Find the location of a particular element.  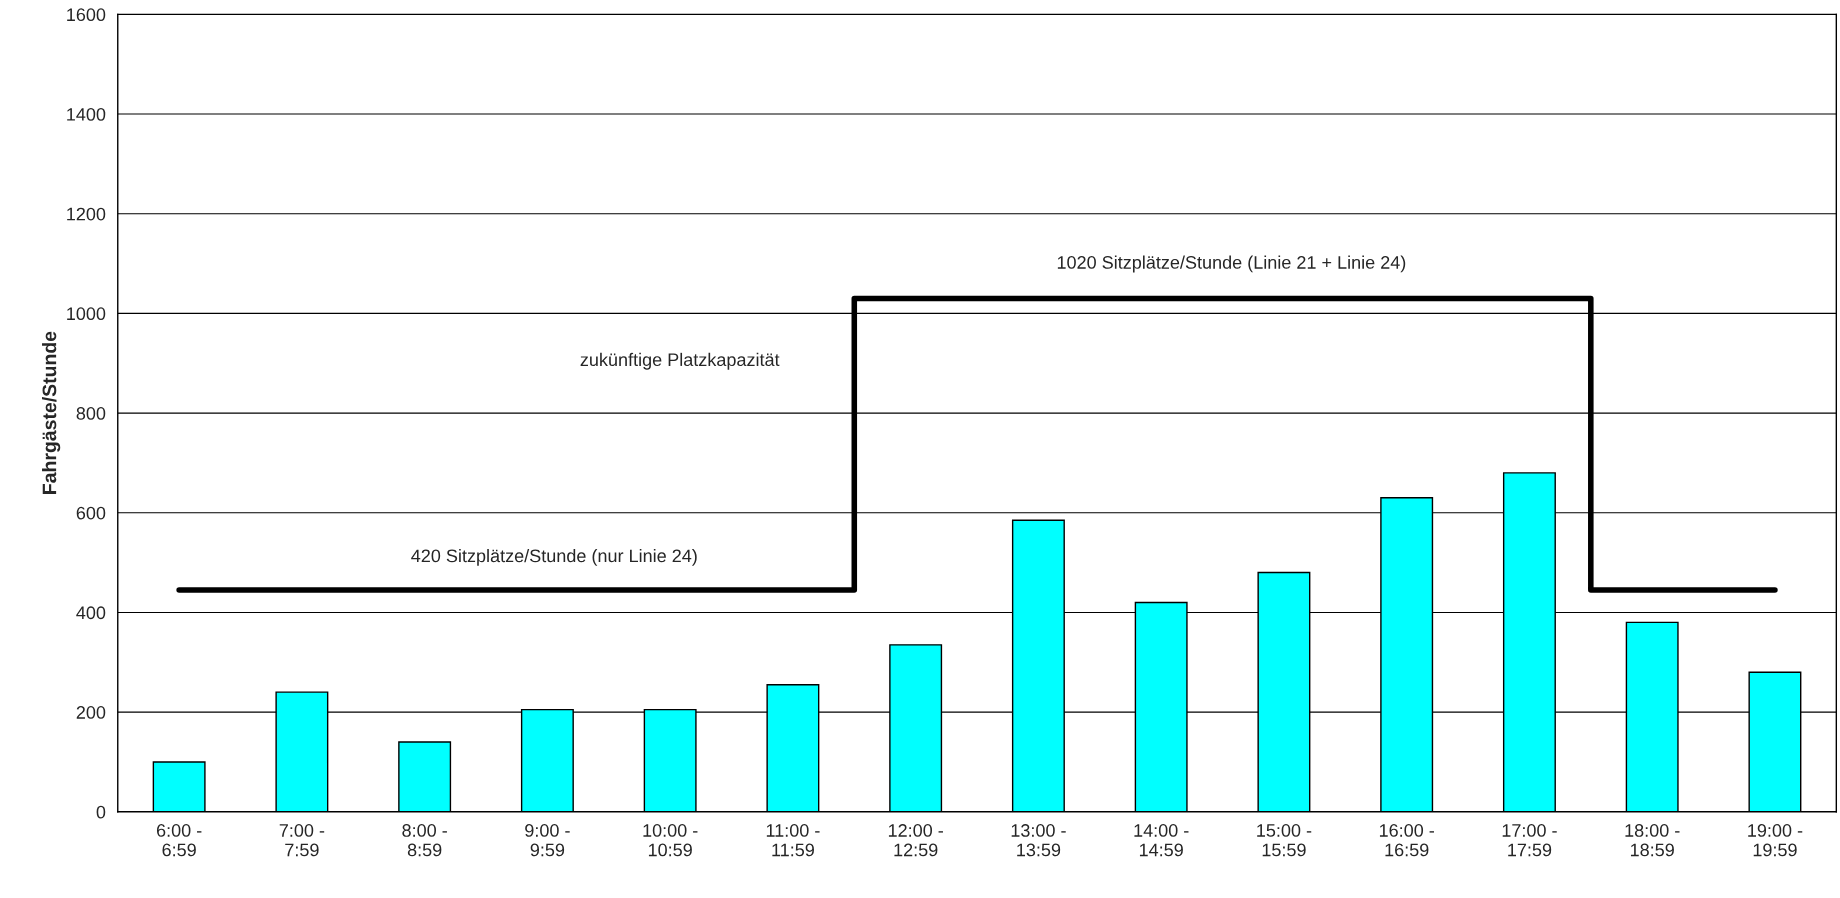

annotation: 420 Sitzplätze/Stunde (nur Linie 24) is located at coordinates (554, 557).